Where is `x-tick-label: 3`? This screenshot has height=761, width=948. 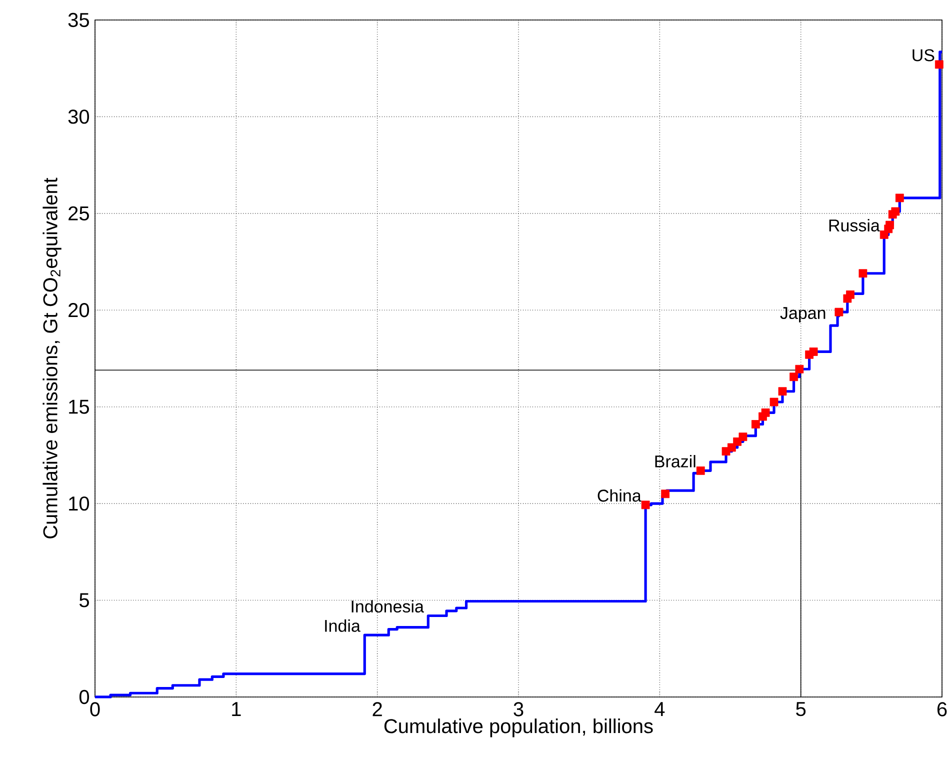
x-tick-label: 3 is located at coordinates (519, 709).